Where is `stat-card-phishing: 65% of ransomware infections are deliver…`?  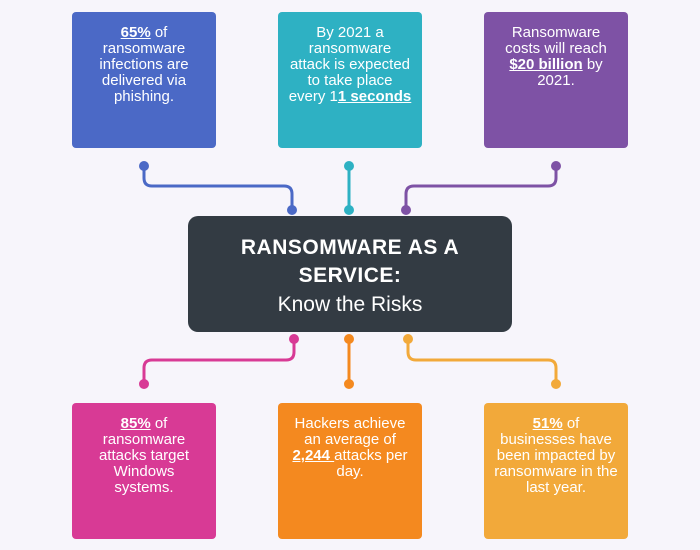 stat-card-phishing: 65% of ransomware infections are deliver… is located at coordinates (144, 80).